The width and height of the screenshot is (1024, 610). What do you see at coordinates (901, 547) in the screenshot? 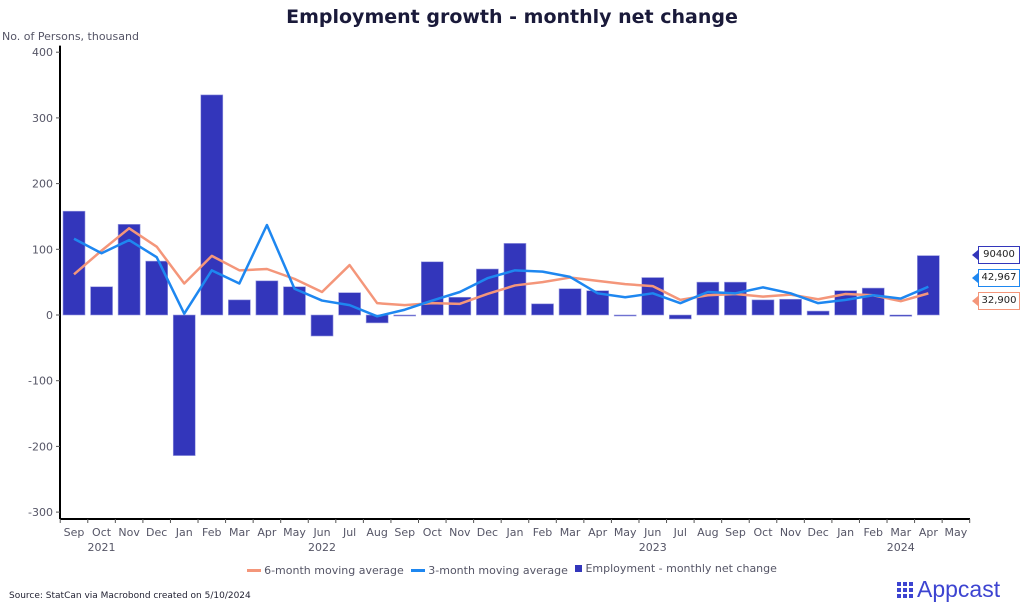
I see `x-year-label: 2024` at bounding box center [901, 547].